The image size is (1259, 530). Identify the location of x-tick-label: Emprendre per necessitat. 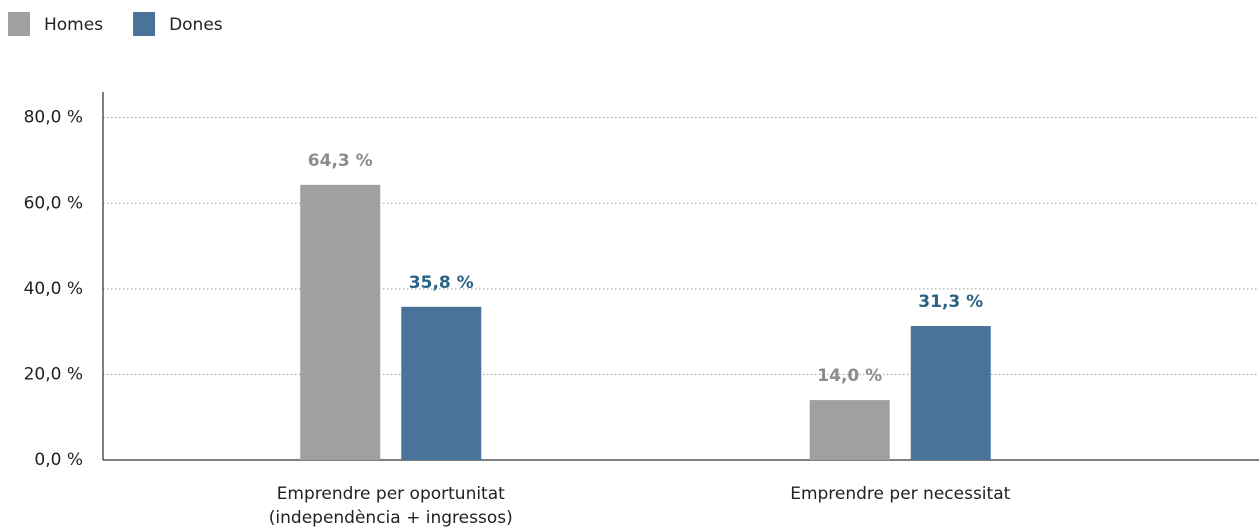
(900, 494).